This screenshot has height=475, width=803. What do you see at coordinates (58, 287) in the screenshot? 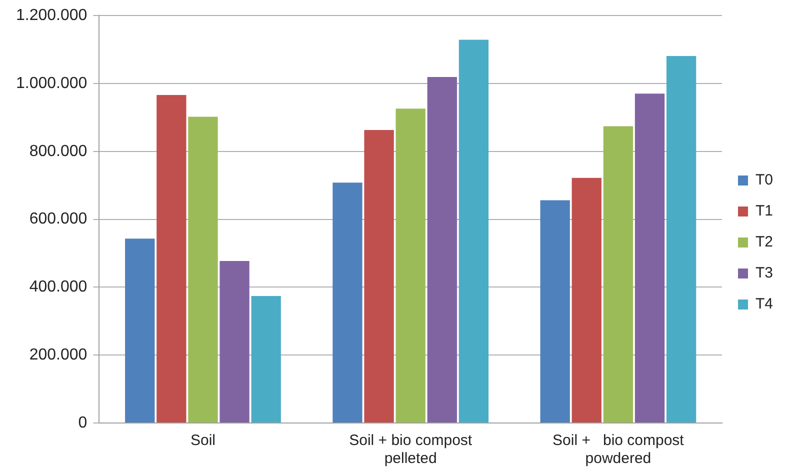
I see `y-tick-label: 400.000` at bounding box center [58, 287].